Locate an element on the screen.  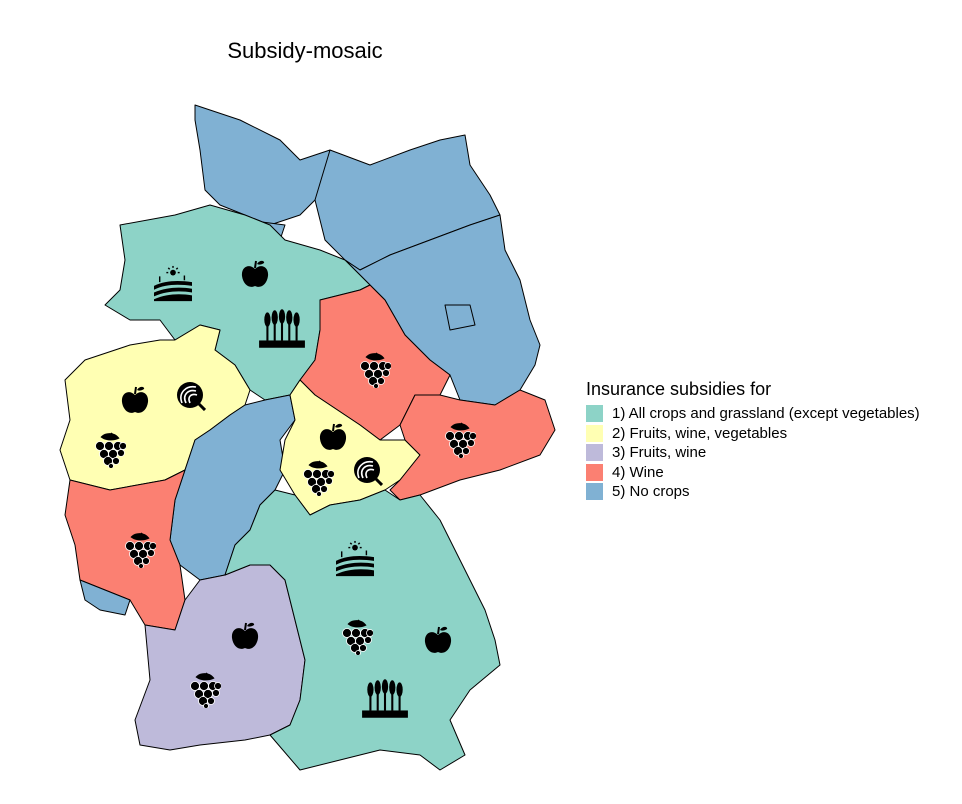
legend-label: 2) Fruits, wine, vegetables is located at coordinates (700, 433).